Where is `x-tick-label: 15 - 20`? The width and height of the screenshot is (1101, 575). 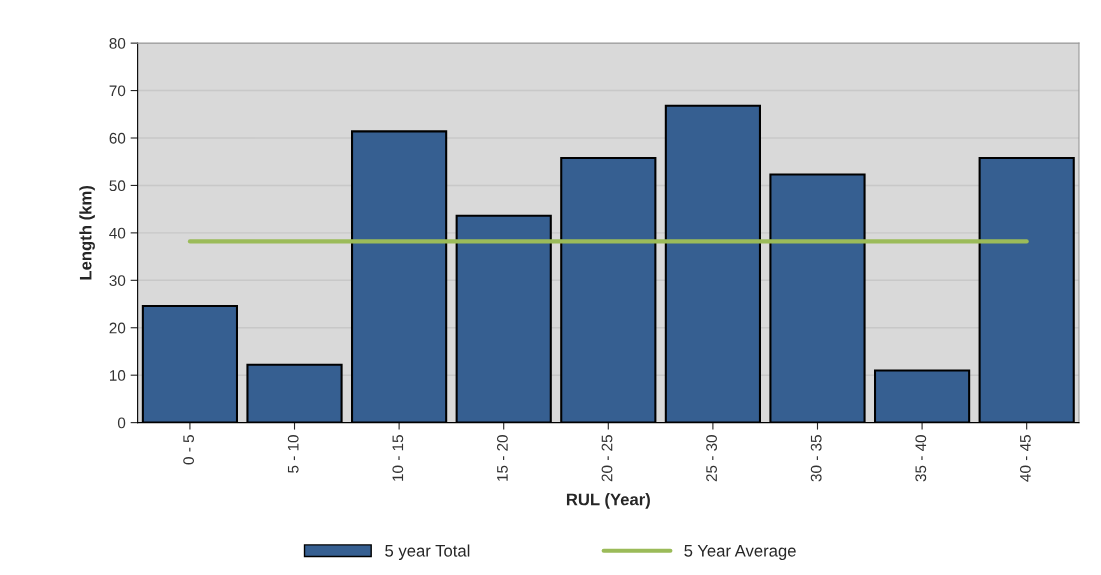
x-tick-label: 15 - 20 is located at coordinates (502, 458).